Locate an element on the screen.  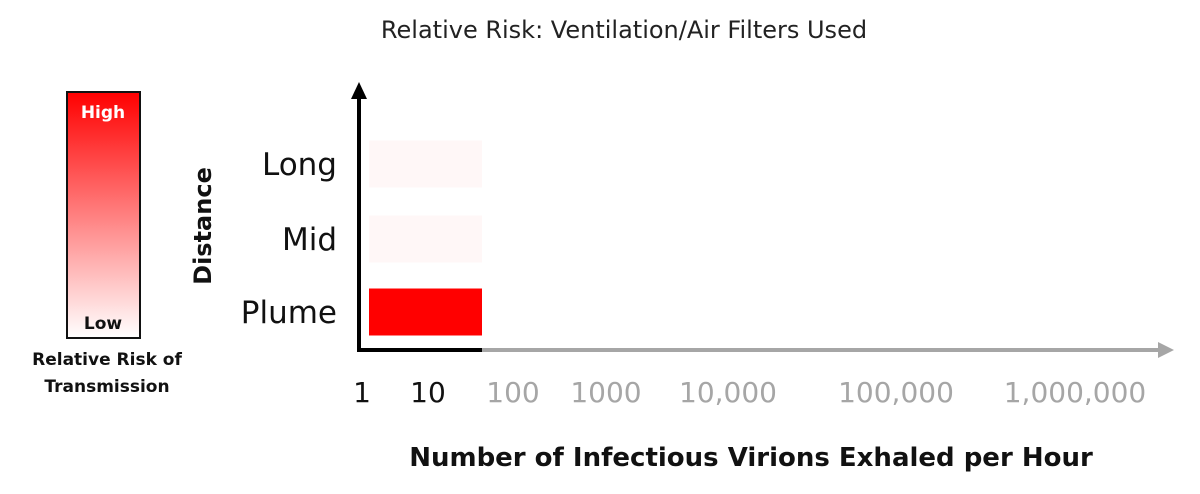
category-label-plume: Plume is located at coordinates (289, 313).